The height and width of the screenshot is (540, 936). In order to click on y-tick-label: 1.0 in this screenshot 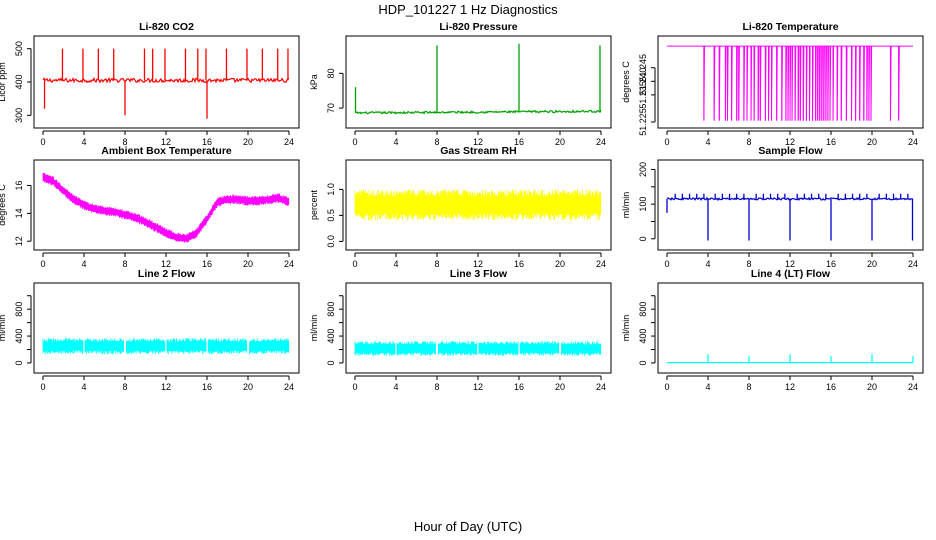, I will do `click(331, 189)`.